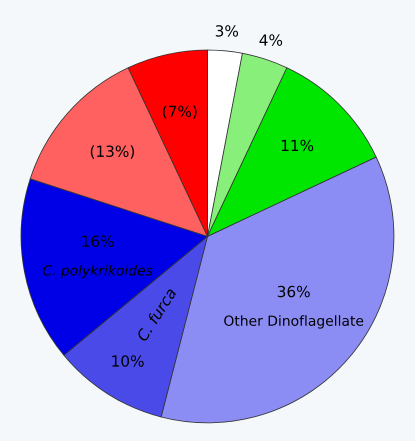  What do you see at coordinates (180, 112) in the screenshot?
I see `data-label: (7%)` at bounding box center [180, 112].